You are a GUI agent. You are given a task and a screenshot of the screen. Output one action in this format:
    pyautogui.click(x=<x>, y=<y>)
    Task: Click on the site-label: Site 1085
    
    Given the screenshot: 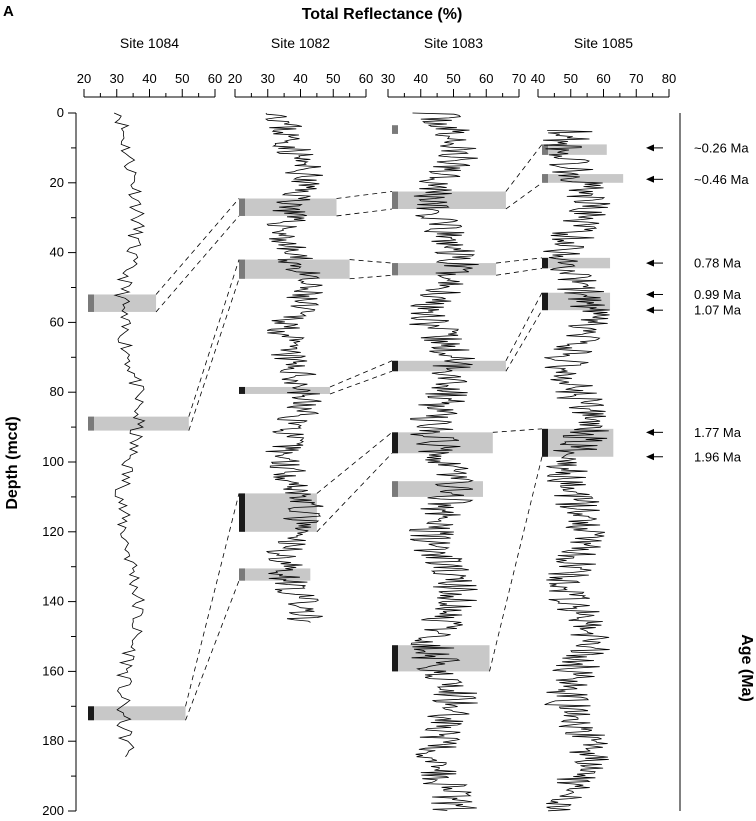 What is the action you would take?
    pyautogui.click(x=603, y=43)
    